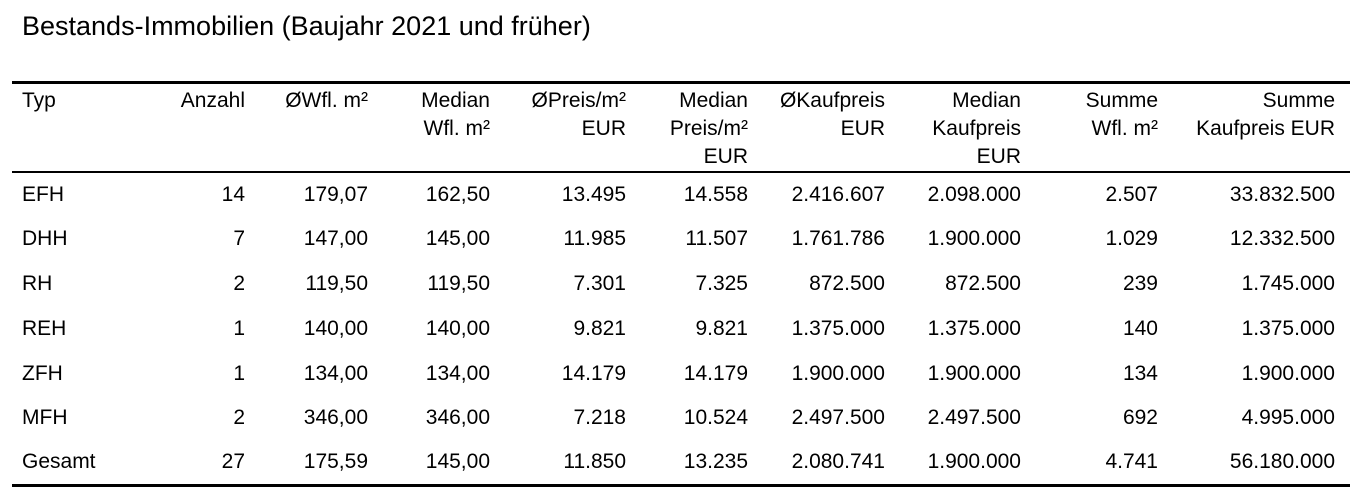  What do you see at coordinates (457, 194) in the screenshot?
I see `table-cell: 162,50` at bounding box center [457, 194].